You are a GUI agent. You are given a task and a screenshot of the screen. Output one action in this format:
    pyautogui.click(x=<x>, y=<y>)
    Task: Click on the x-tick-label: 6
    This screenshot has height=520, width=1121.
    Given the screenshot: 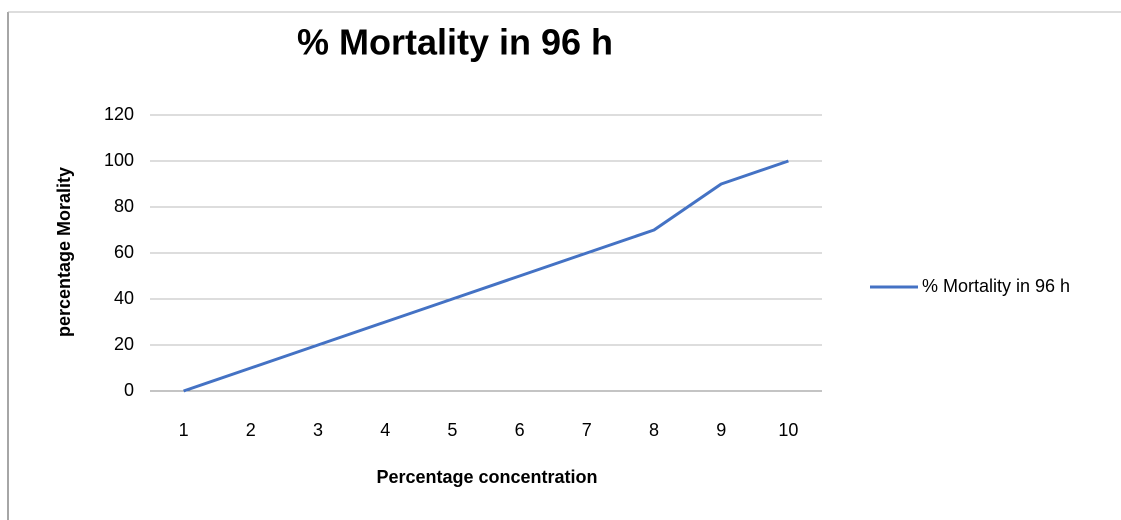 What is the action you would take?
    pyautogui.click(x=520, y=430)
    